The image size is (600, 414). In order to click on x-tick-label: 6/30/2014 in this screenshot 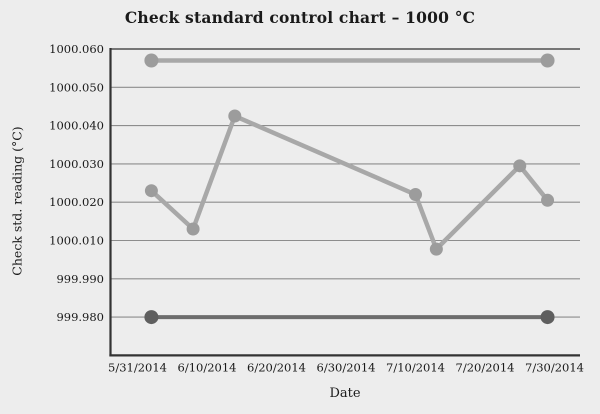, I will do `click(346, 368)`.